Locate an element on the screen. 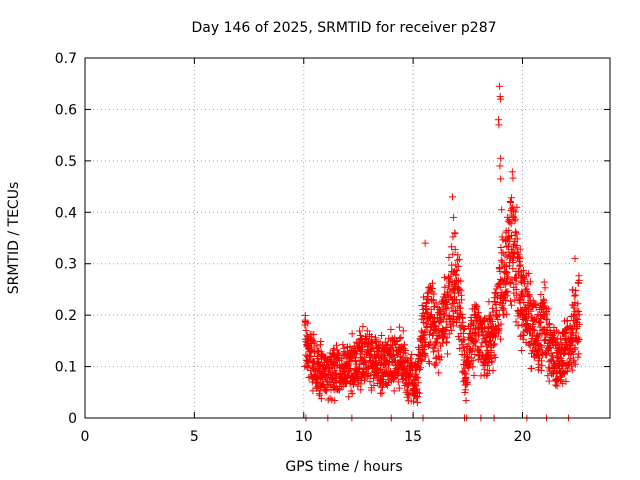 The image size is (640, 480). x-tick-label: 15 is located at coordinates (413, 437).